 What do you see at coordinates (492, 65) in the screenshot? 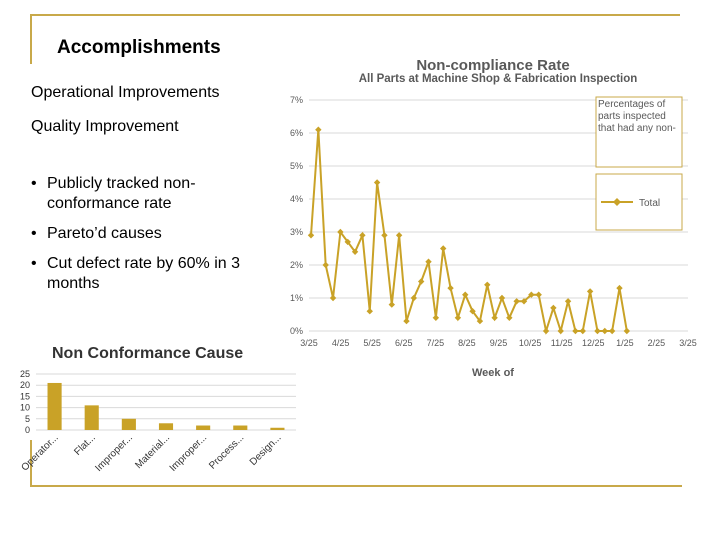
I see `chart-title: Non-compliance Rate` at bounding box center [492, 65].